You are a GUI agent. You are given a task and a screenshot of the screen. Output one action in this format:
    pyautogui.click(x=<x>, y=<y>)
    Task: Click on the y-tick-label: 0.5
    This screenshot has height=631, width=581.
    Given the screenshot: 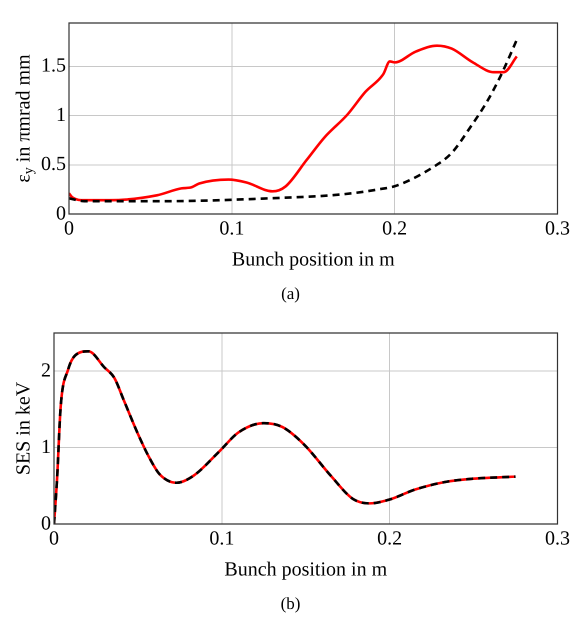 What is the action you would take?
    pyautogui.click(x=53, y=164)
    